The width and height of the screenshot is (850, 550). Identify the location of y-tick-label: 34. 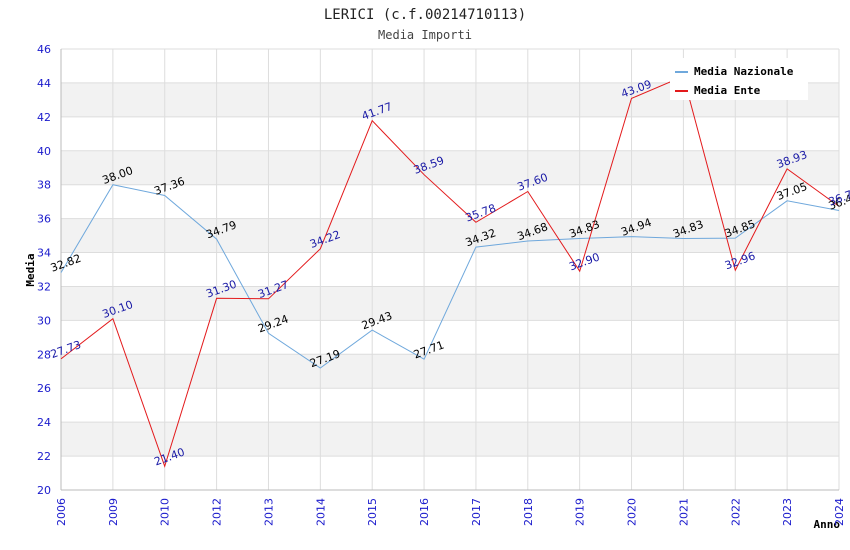
(44, 253).